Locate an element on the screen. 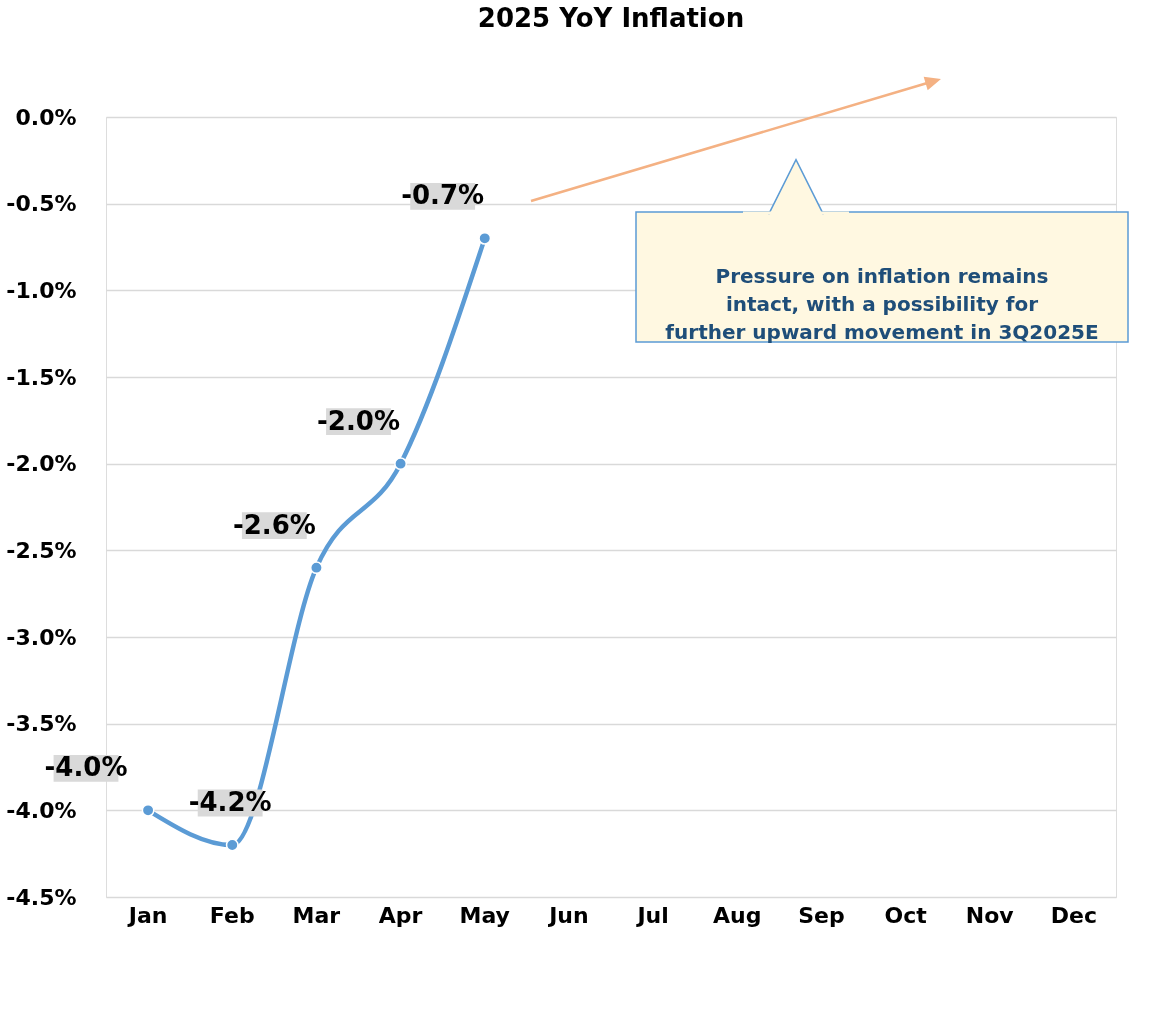 This screenshot has width=1170, height=1009. x-tick-label: Jan is located at coordinates (147, 915).